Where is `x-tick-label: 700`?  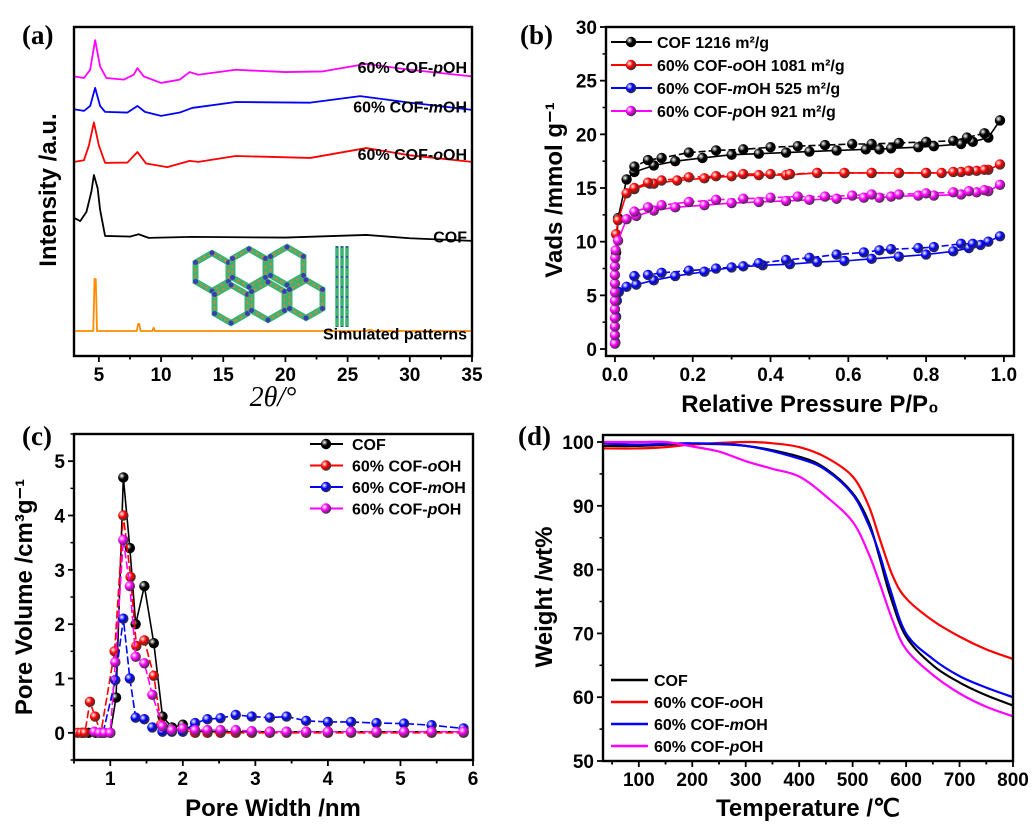
x-tick-label: 700 is located at coordinates (960, 780).